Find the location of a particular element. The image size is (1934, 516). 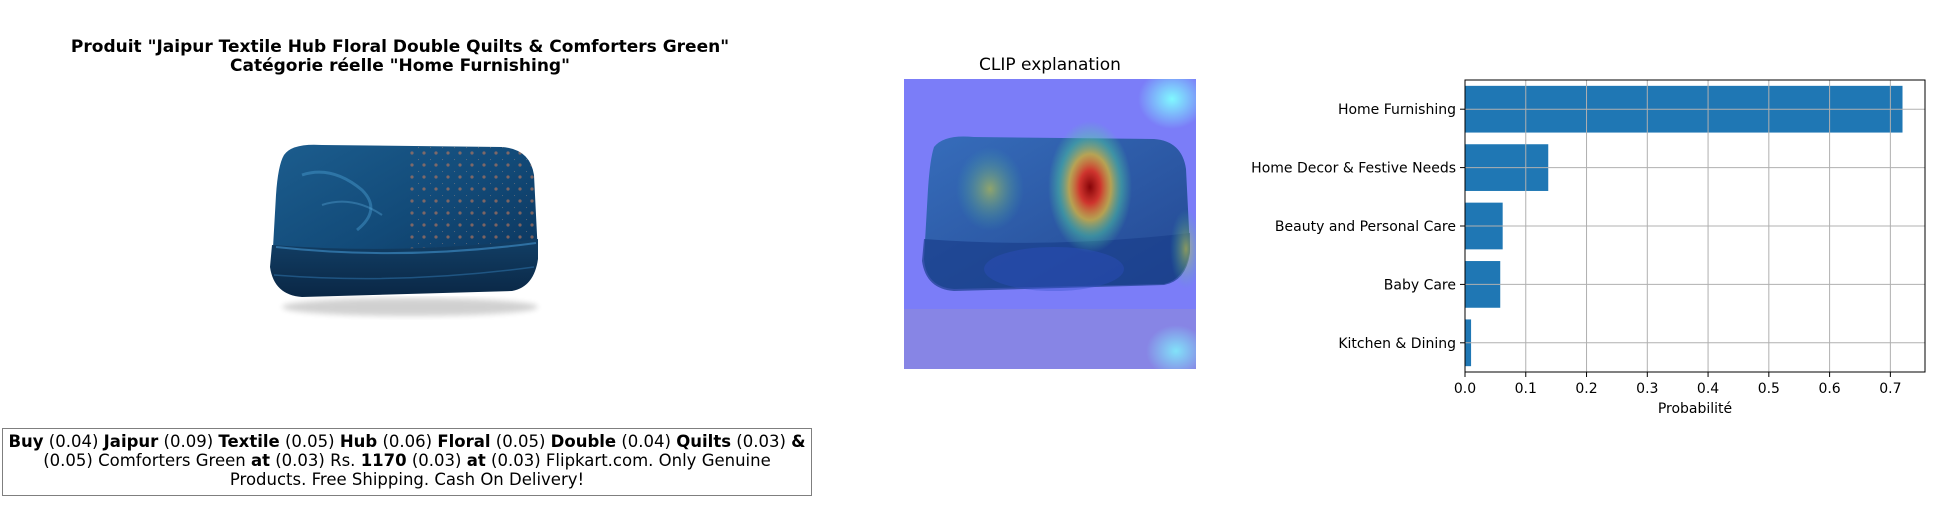

token-word: Delivery! is located at coordinates (547, 479).